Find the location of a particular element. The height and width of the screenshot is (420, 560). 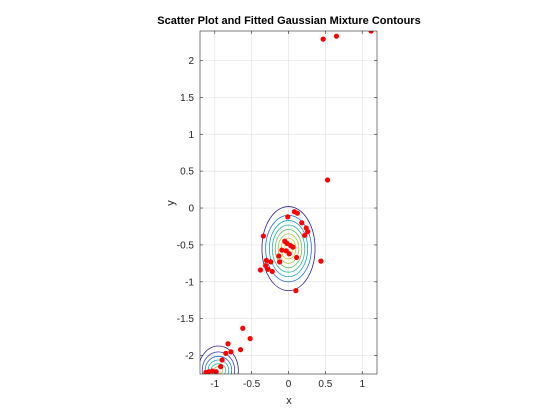

x-tick-label: -1 is located at coordinates (214, 384).